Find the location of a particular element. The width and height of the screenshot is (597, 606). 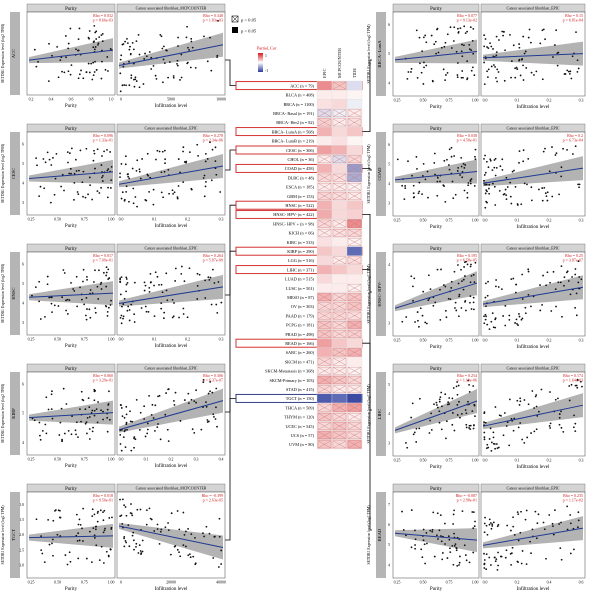

panel-title: Cancer associated fibroblast_EPIC is located at coordinates (533, 129).